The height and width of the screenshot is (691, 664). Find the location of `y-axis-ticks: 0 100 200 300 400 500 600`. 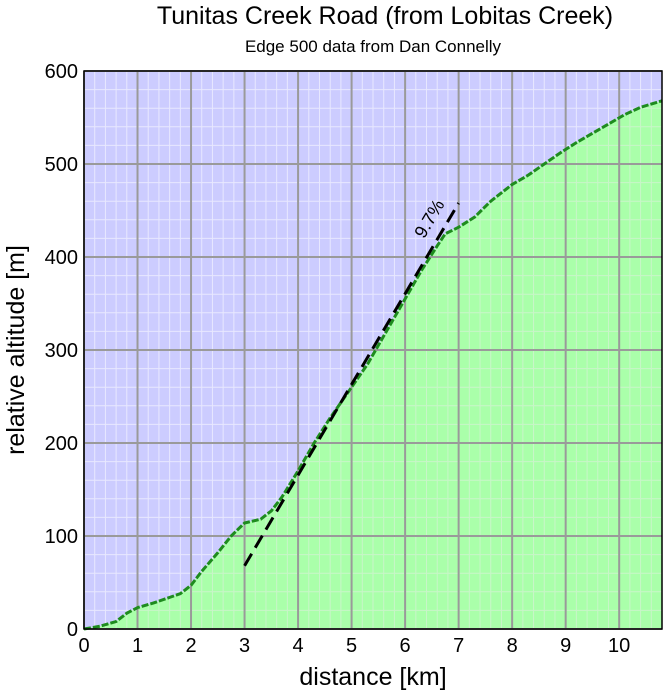

y-axis-ticks: 0 100 200 300 400 500 600 is located at coordinates (61, 351).